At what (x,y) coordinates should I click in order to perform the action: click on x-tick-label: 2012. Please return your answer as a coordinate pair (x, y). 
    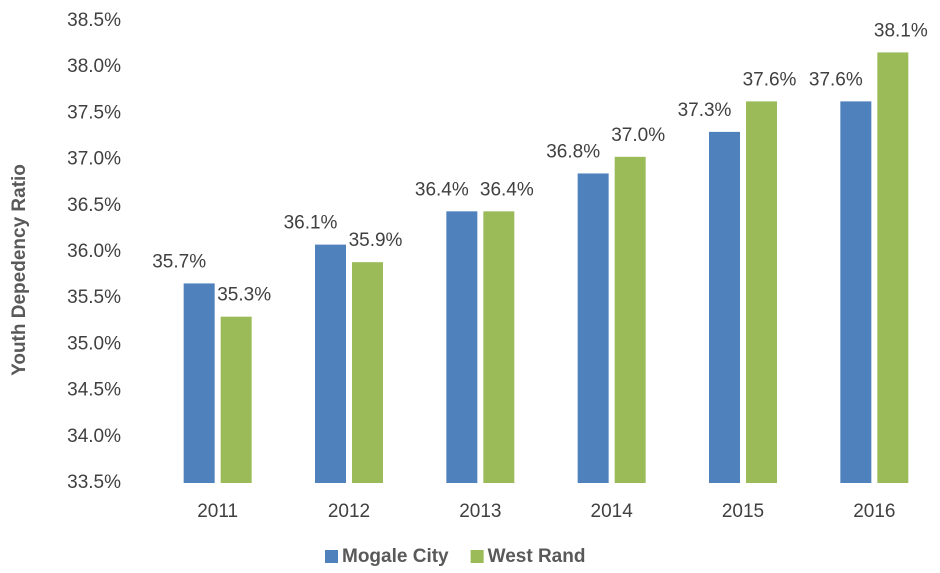
    Looking at the image, I should click on (349, 511).